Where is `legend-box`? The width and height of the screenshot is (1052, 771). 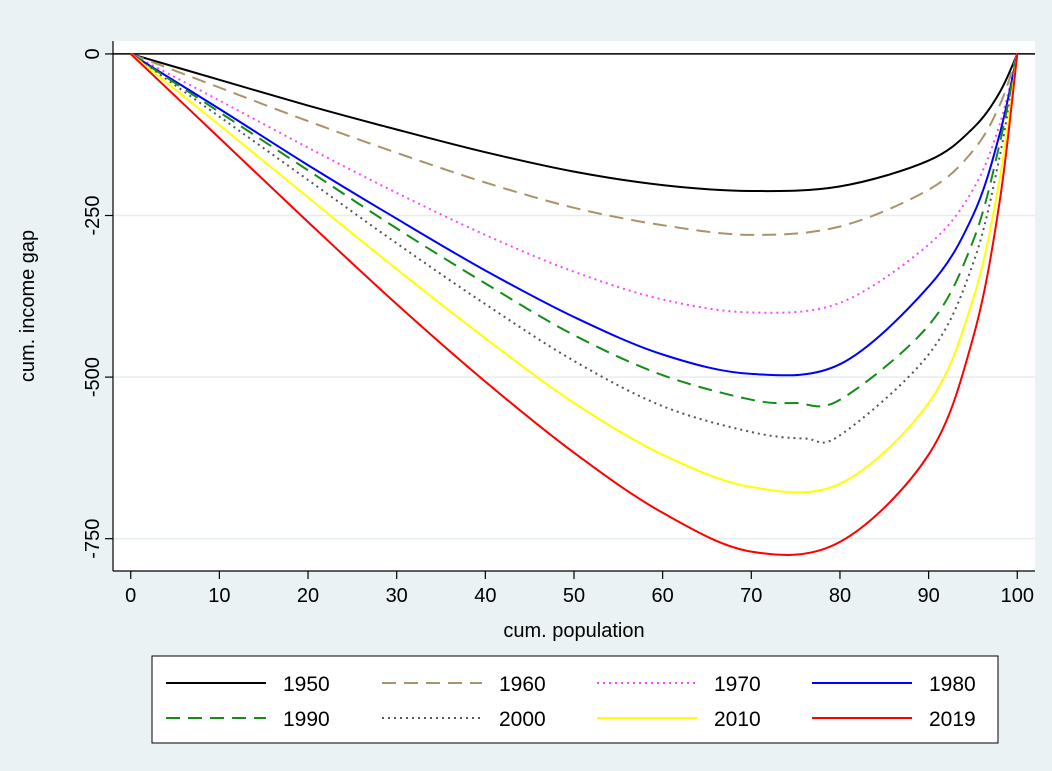 legend-box is located at coordinates (575, 699).